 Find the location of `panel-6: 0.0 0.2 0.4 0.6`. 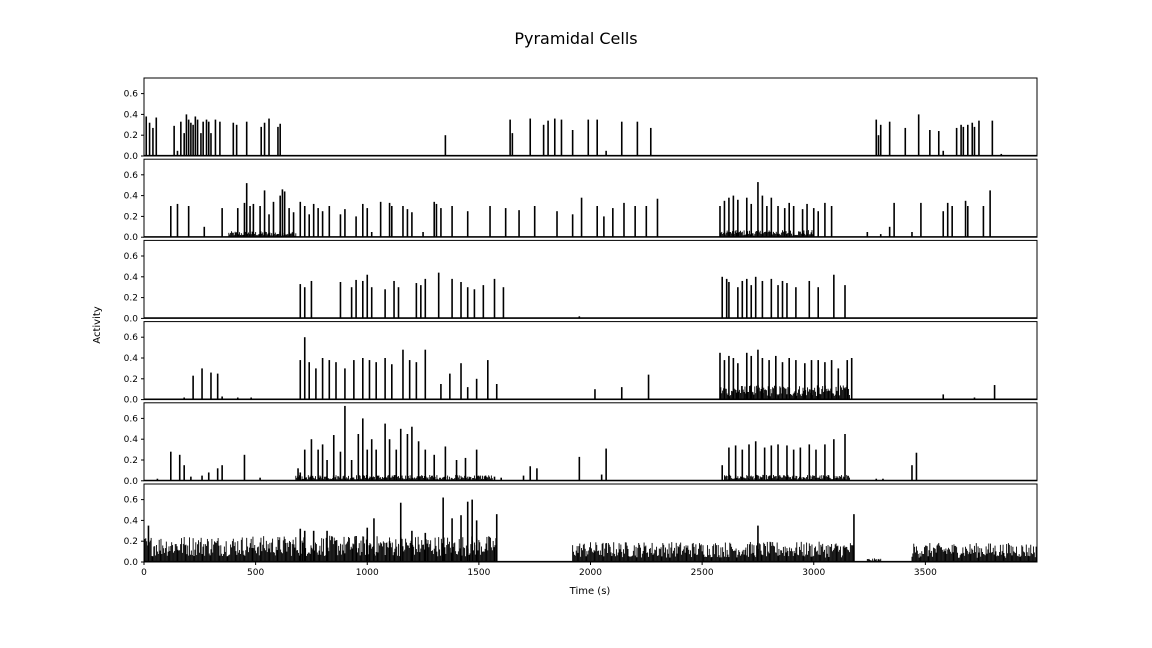

panel-6: 0.0 0.2 0.4 0.6 is located at coordinates (581, 525).